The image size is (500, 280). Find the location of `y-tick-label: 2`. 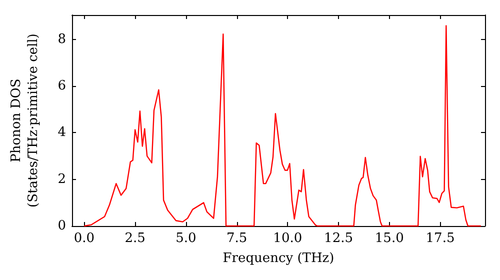

y-tick-label: 2 is located at coordinates (62, 179).